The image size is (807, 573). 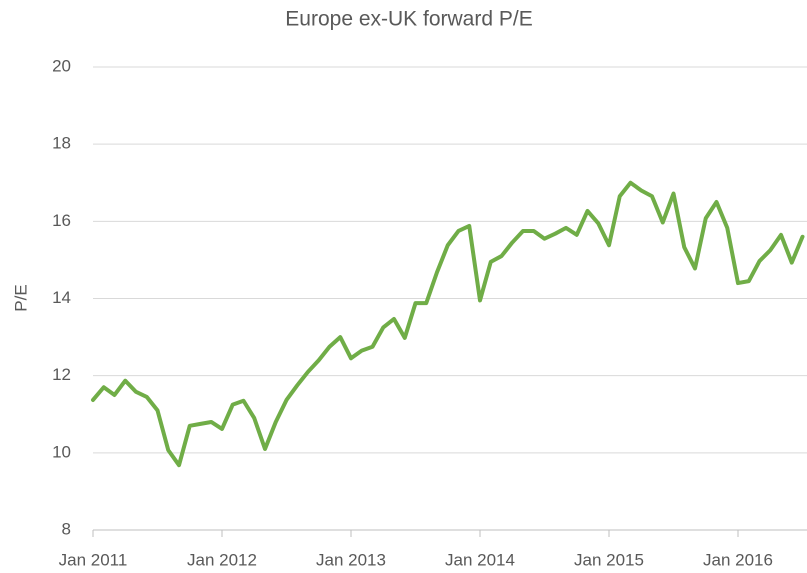 I want to click on y-tick-label: 8, so click(x=66, y=528).